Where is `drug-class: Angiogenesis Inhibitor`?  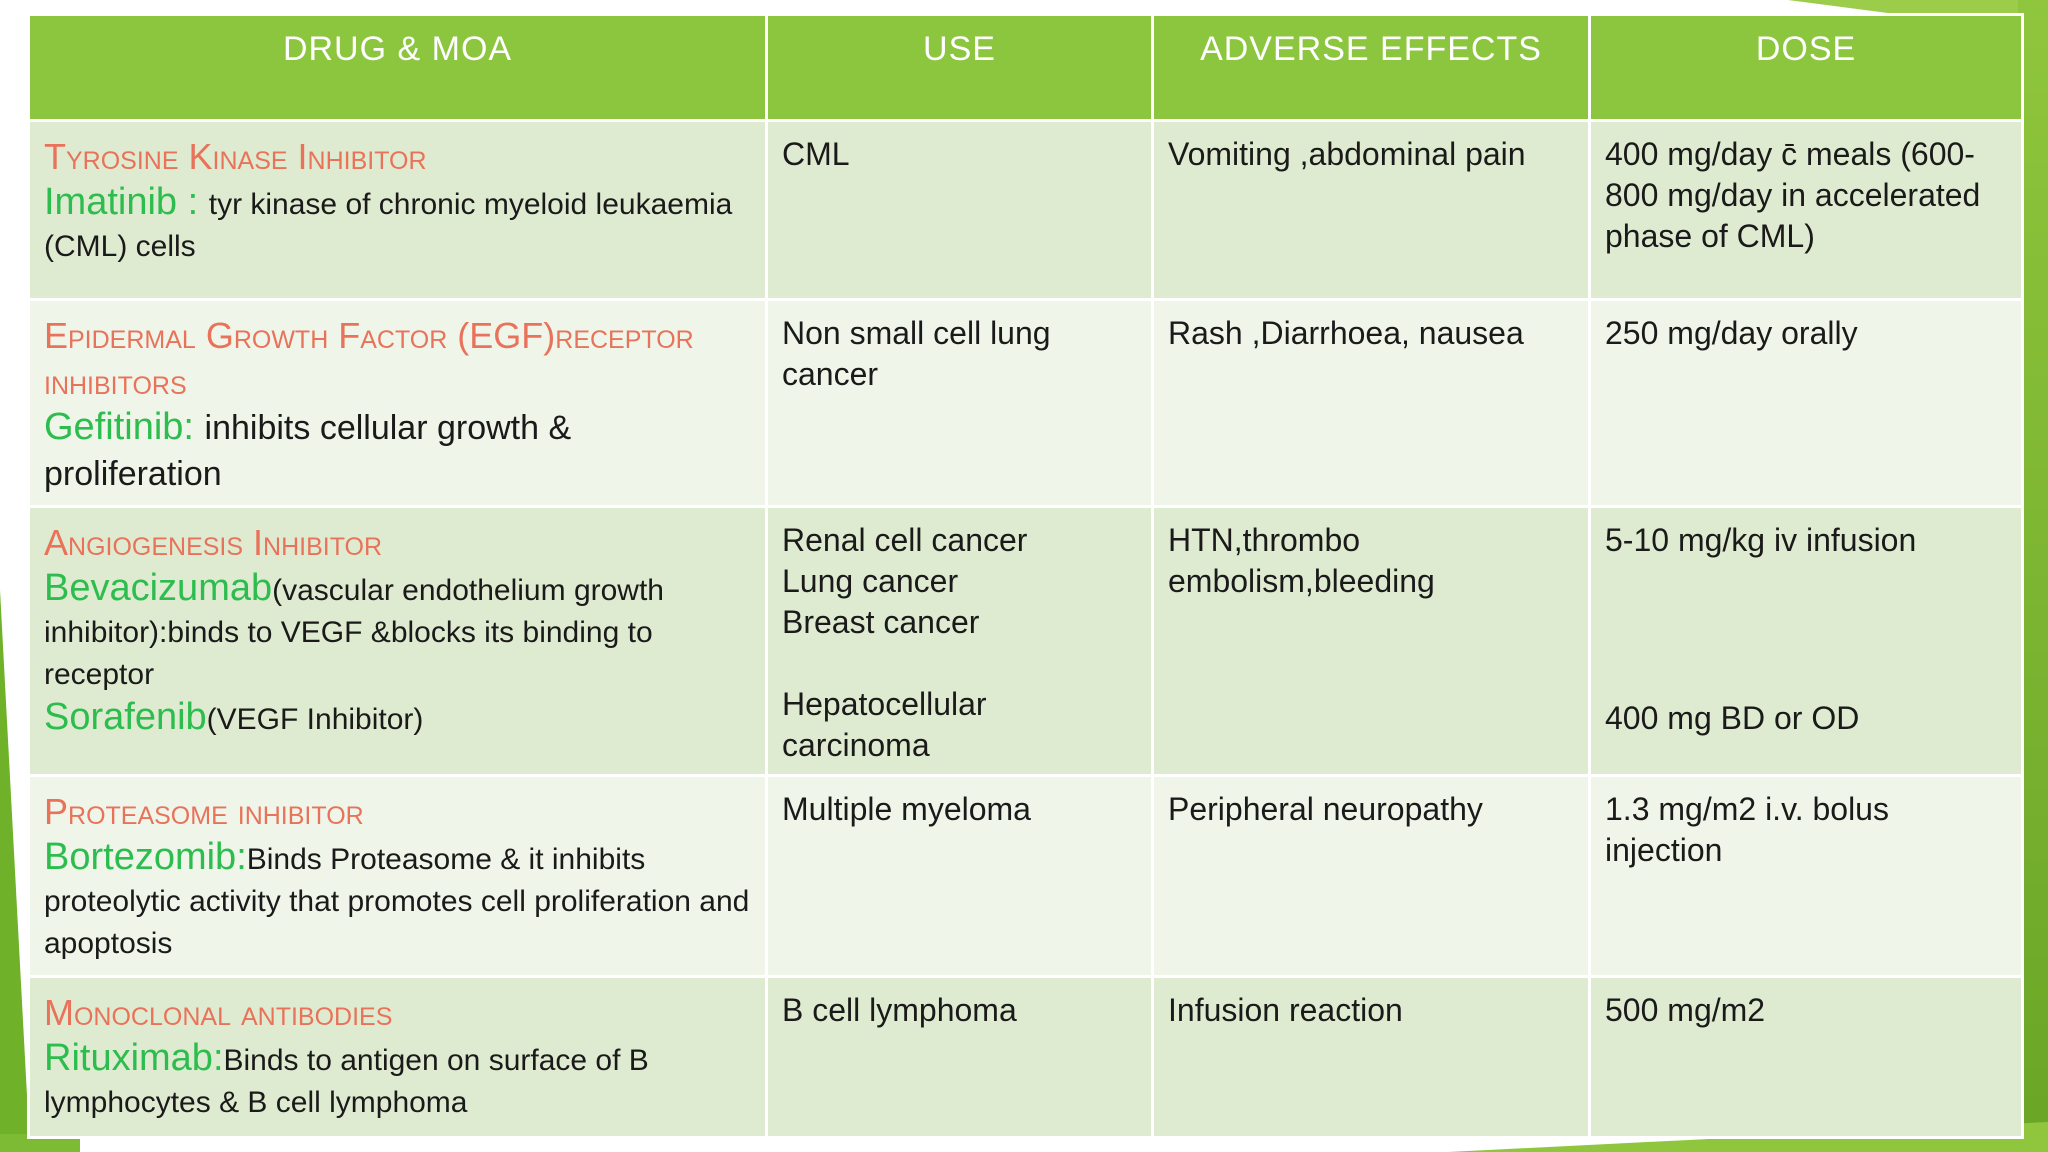 drug-class: Angiogenesis Inhibitor is located at coordinates (213, 542).